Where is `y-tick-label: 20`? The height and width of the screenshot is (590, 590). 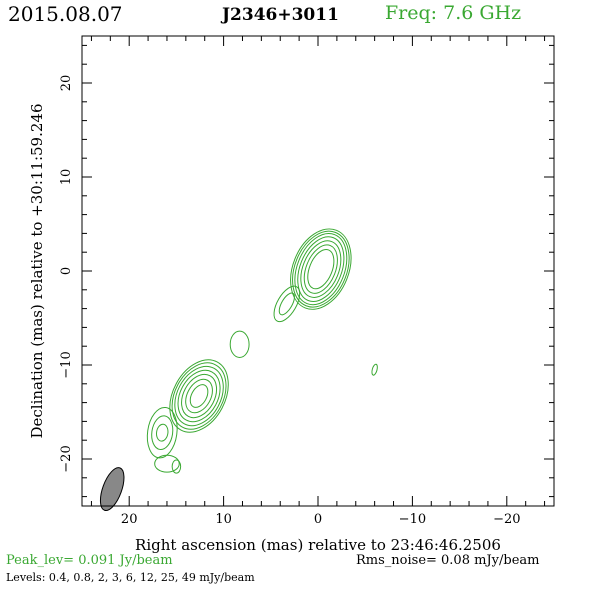
y-tick-label: 20 is located at coordinates (66, 83).